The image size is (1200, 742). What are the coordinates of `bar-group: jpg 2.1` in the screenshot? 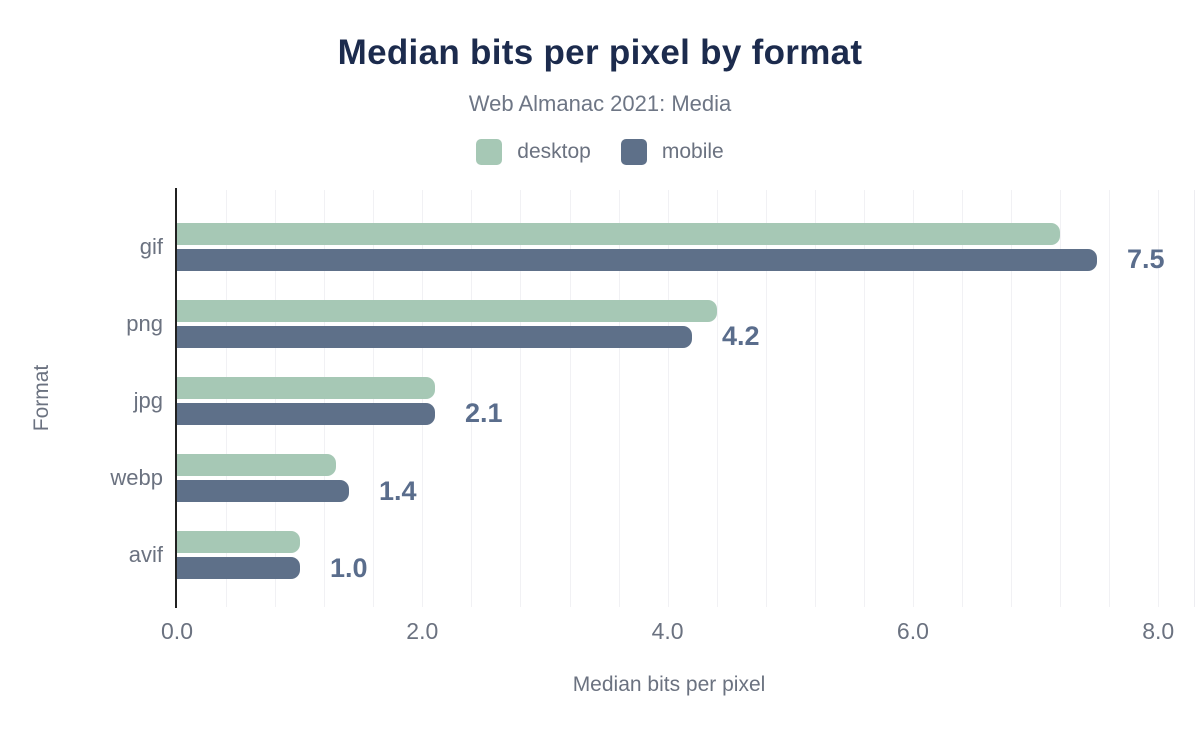 It's located at (664, 400).